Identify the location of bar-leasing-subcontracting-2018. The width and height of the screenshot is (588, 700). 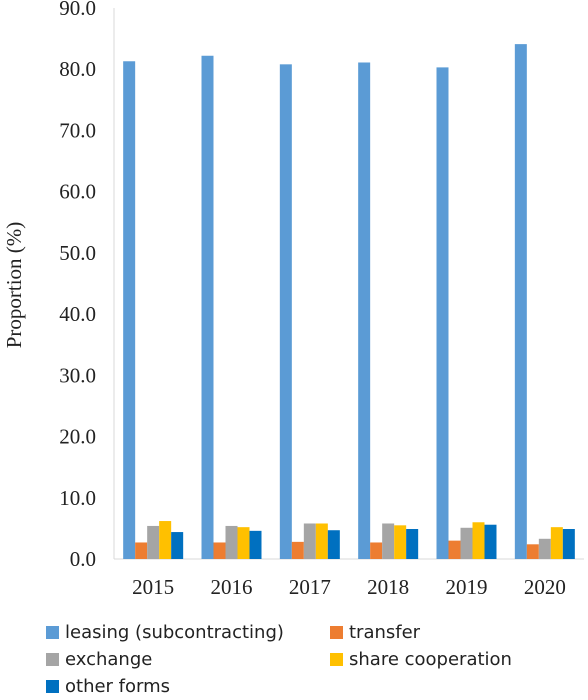
(364, 310).